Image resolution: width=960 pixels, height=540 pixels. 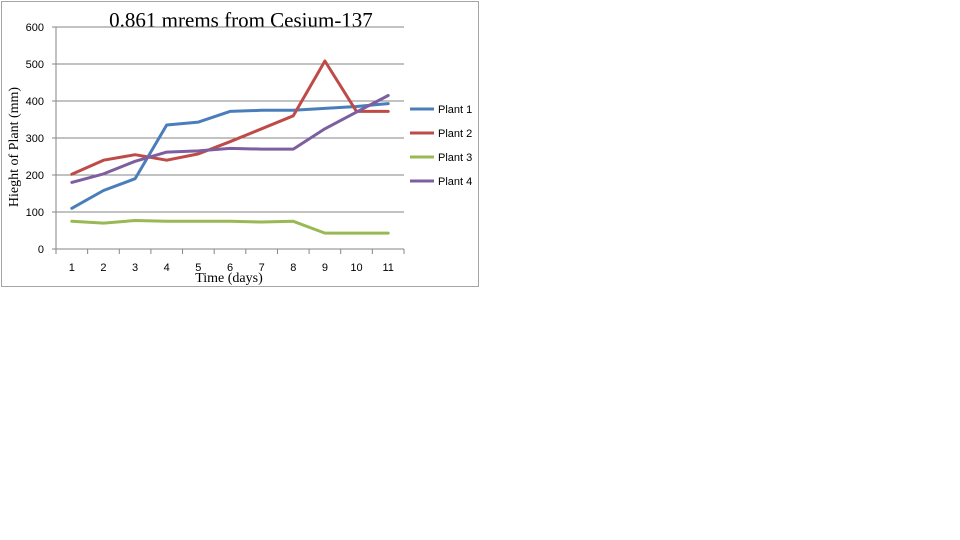 I want to click on x-tick-label: 9, so click(x=325, y=268).